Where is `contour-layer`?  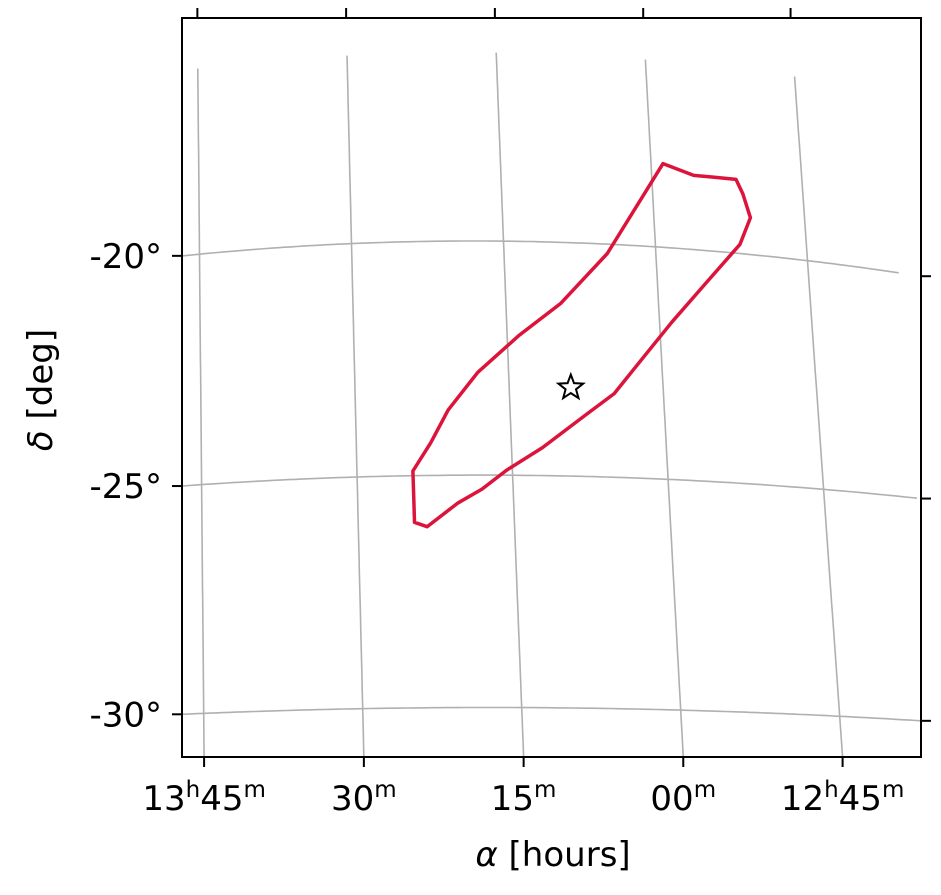 contour-layer is located at coordinates (582, 345).